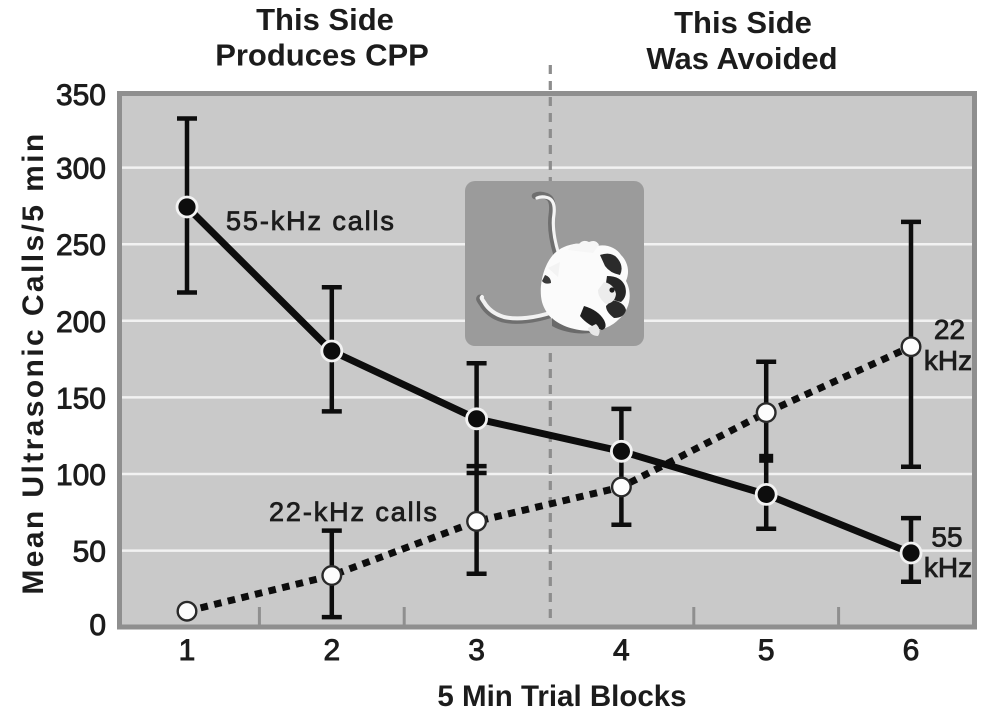 The height and width of the screenshot is (712, 983). Describe the element at coordinates (81, 95) in the screenshot. I see `svg-text: 350` at that location.